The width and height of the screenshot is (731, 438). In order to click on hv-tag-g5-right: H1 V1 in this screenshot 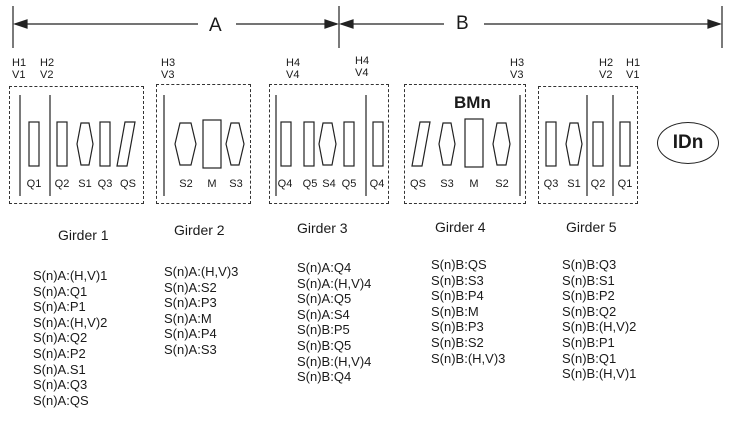, I will do `click(633, 69)`.